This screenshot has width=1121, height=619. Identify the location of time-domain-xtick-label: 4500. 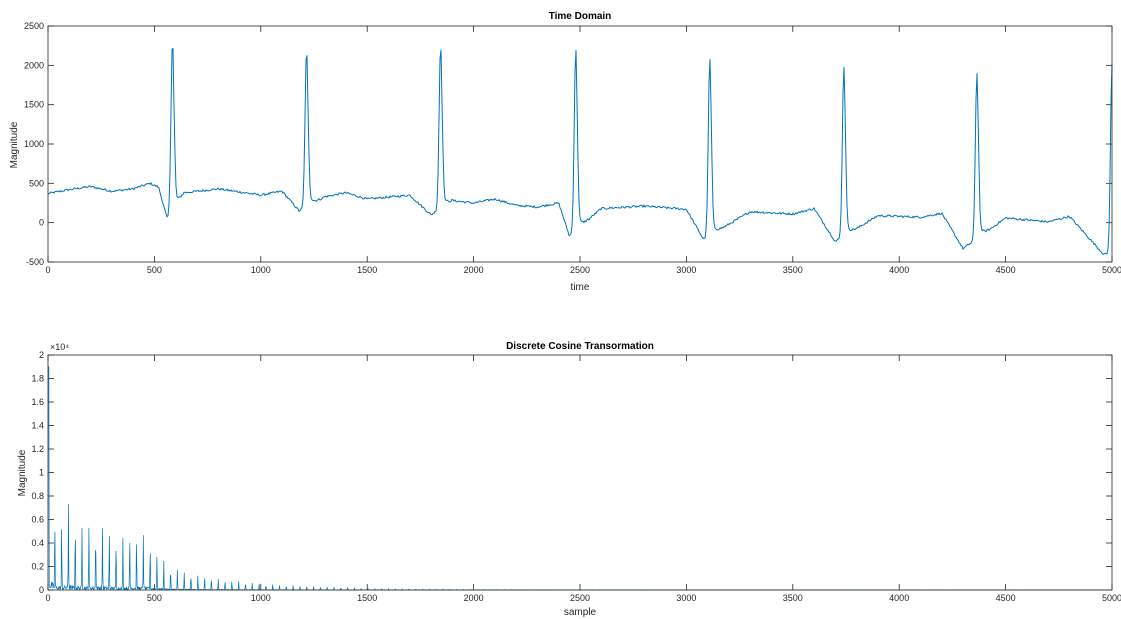
(1006, 270).